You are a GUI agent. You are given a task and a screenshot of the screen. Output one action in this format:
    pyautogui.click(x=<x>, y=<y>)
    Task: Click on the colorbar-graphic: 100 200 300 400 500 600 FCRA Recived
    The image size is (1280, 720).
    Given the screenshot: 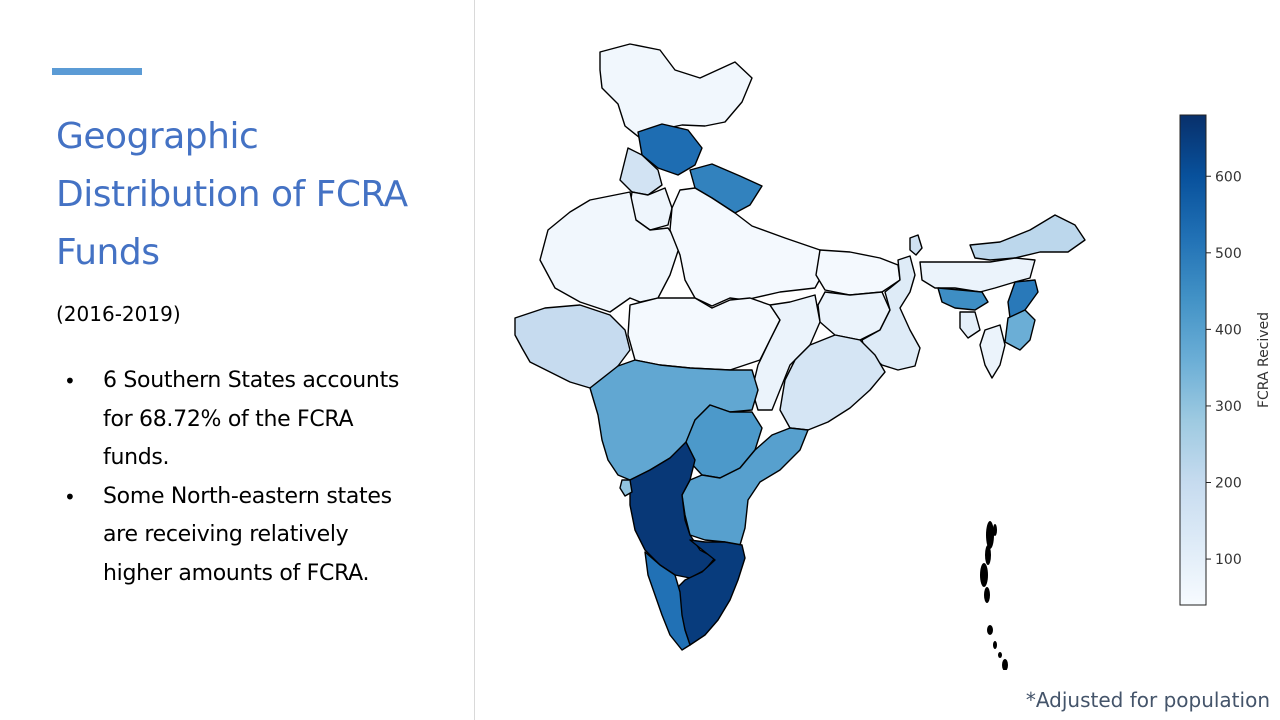 What is the action you would take?
    pyautogui.click(x=1225, y=360)
    